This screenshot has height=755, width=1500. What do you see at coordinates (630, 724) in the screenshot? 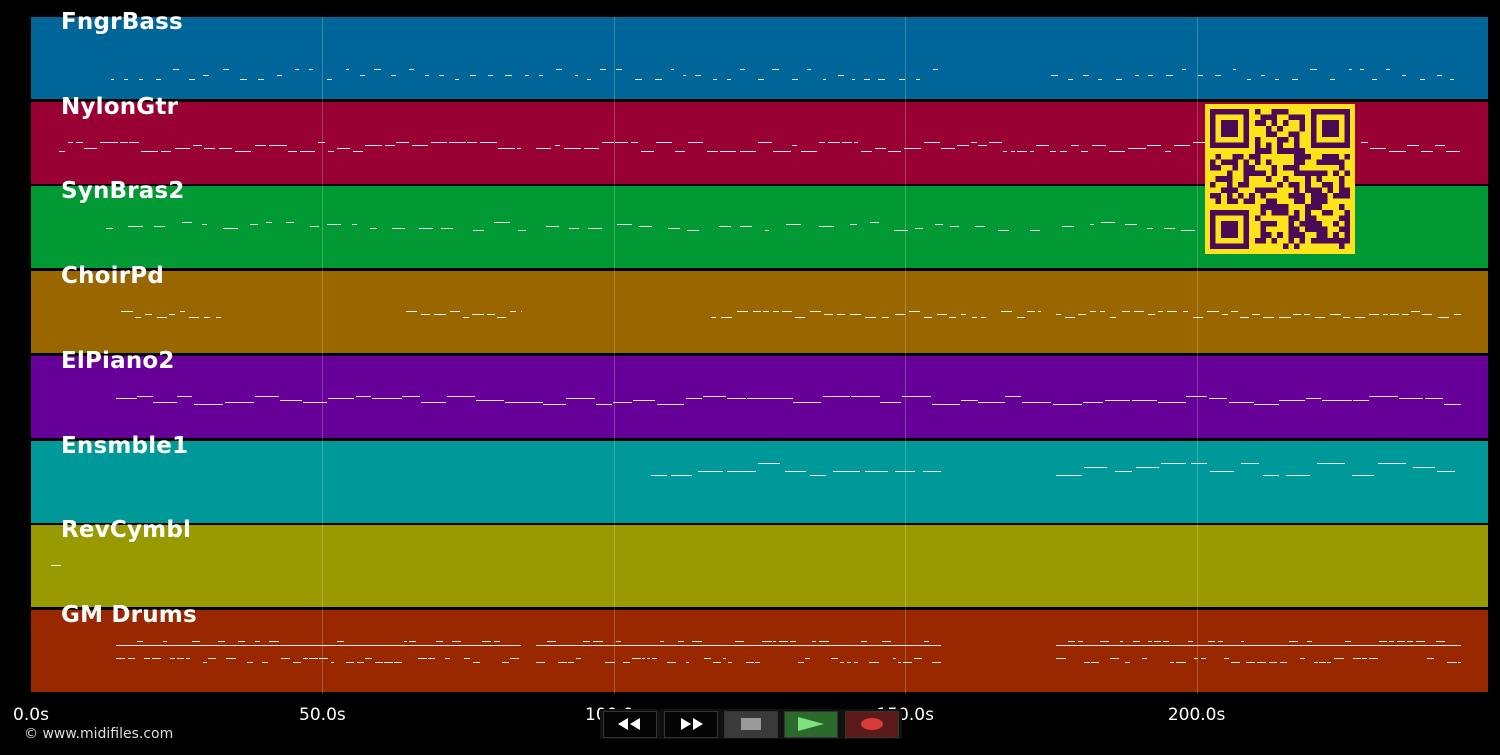
I see `rewind-button` at bounding box center [630, 724].